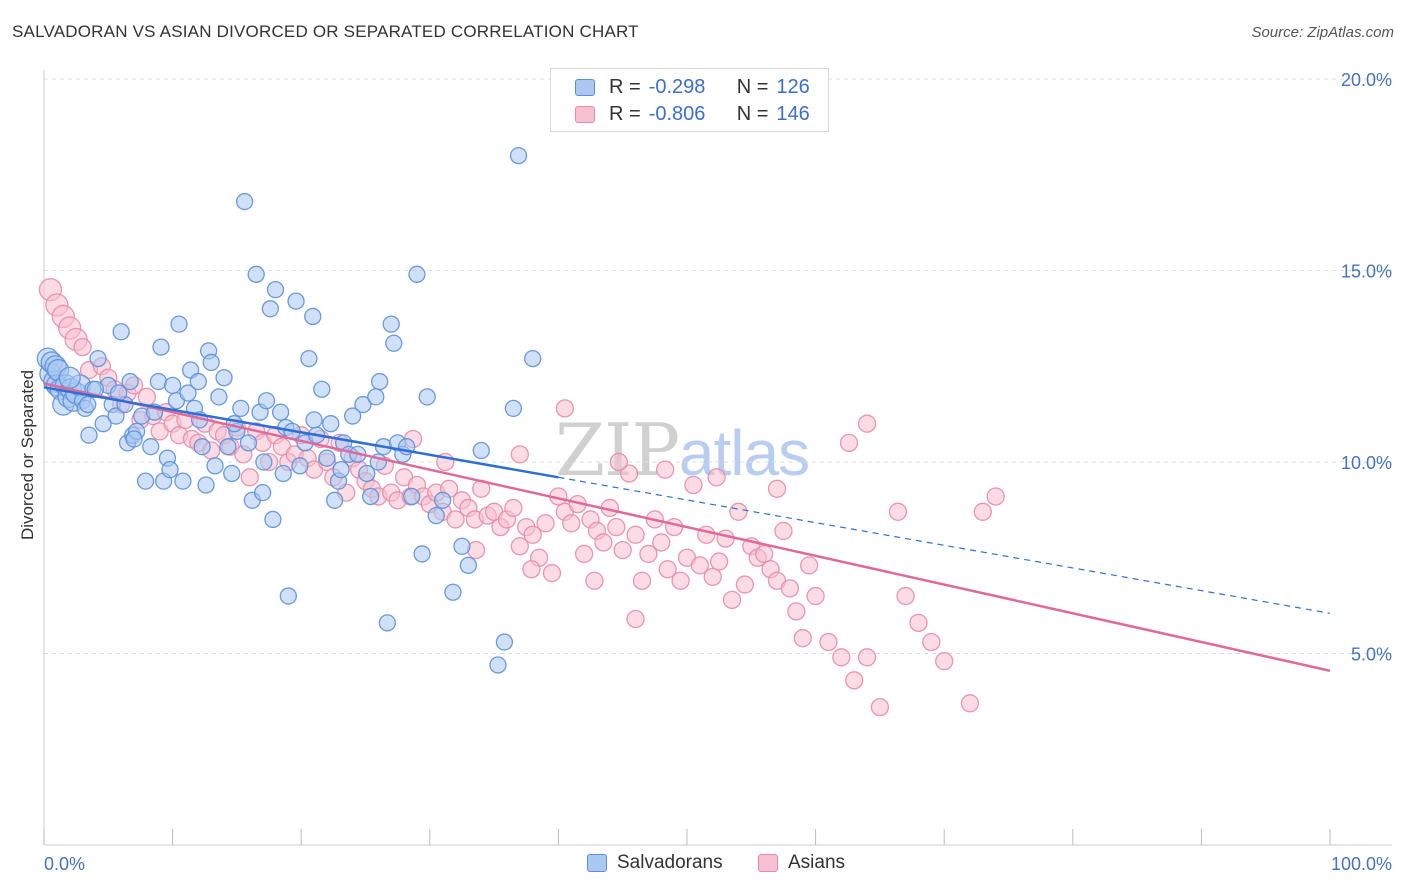 The image size is (1406, 892). I want to click on legend-r-value: -0.806, so click(677, 113).